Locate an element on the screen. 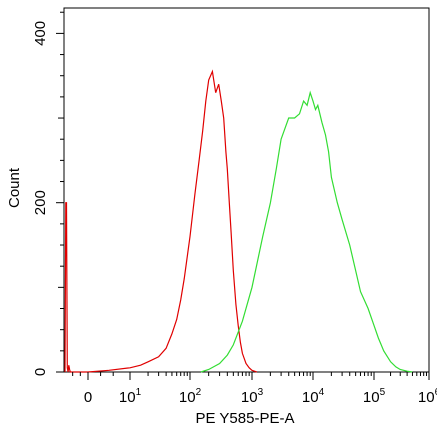 The image size is (437, 430). x-tick-label: 10¹ is located at coordinates (130, 396).